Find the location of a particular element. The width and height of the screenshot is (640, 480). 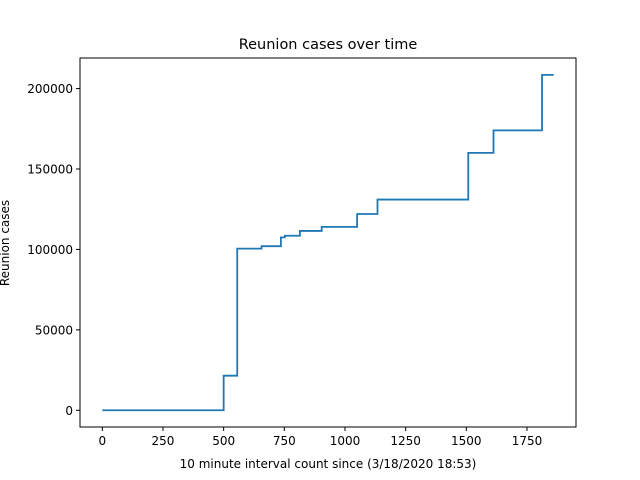

y-tick-label: 50000 is located at coordinates (54, 330).